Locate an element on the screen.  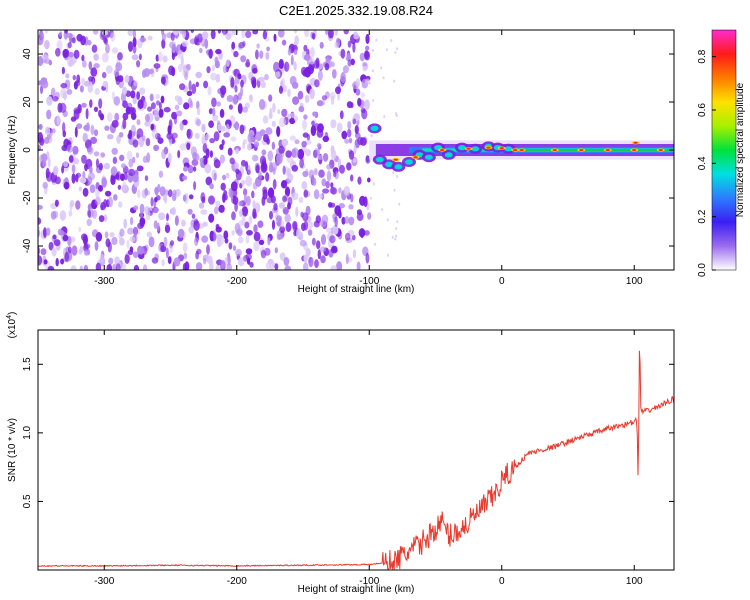
heatmap-signal-core is located at coordinates (594, 150).